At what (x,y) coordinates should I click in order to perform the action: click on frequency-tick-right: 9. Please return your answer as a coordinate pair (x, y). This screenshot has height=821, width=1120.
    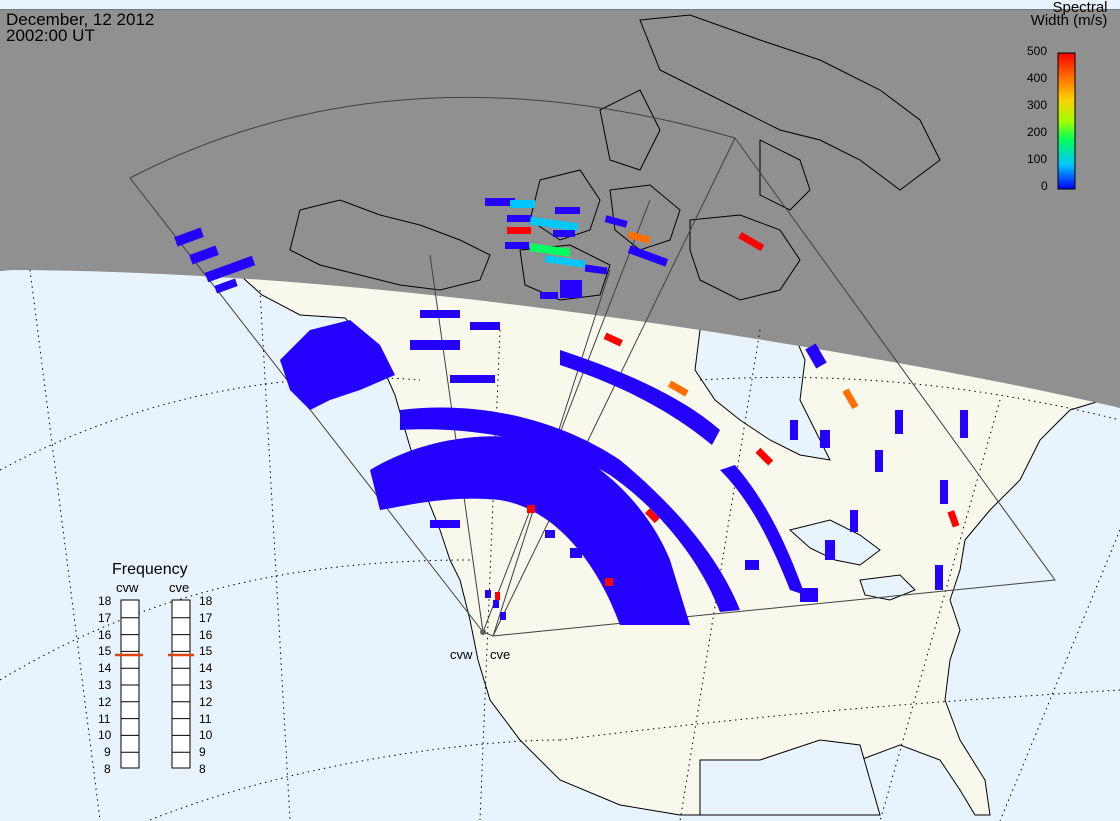
    Looking at the image, I should click on (202, 752).